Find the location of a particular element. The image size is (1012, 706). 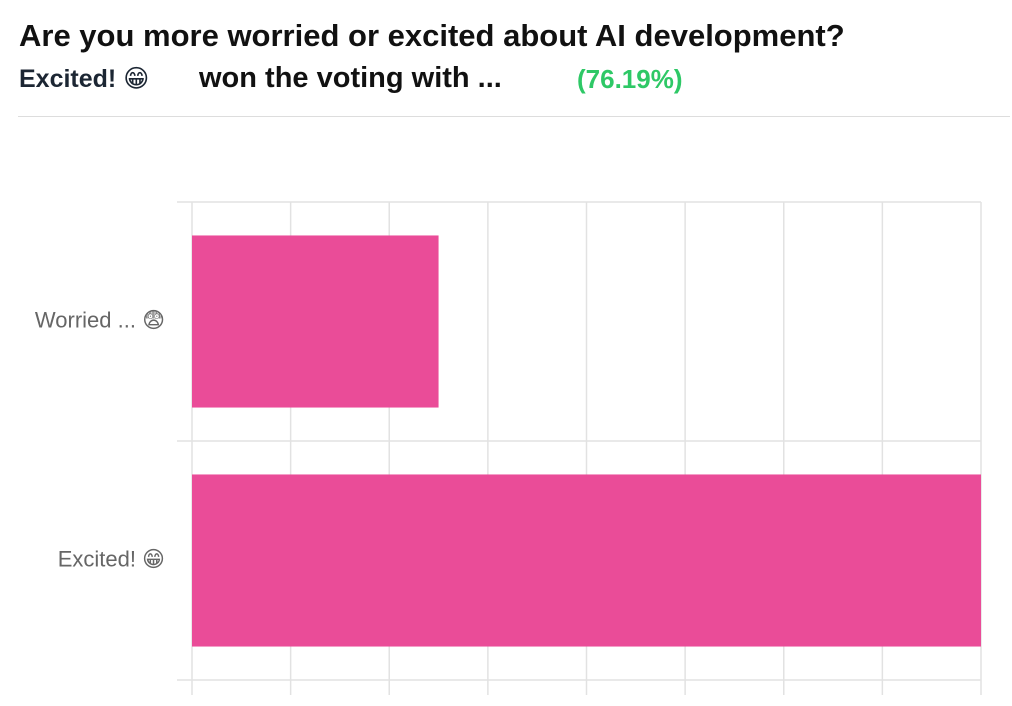

bar is located at coordinates (315, 321).